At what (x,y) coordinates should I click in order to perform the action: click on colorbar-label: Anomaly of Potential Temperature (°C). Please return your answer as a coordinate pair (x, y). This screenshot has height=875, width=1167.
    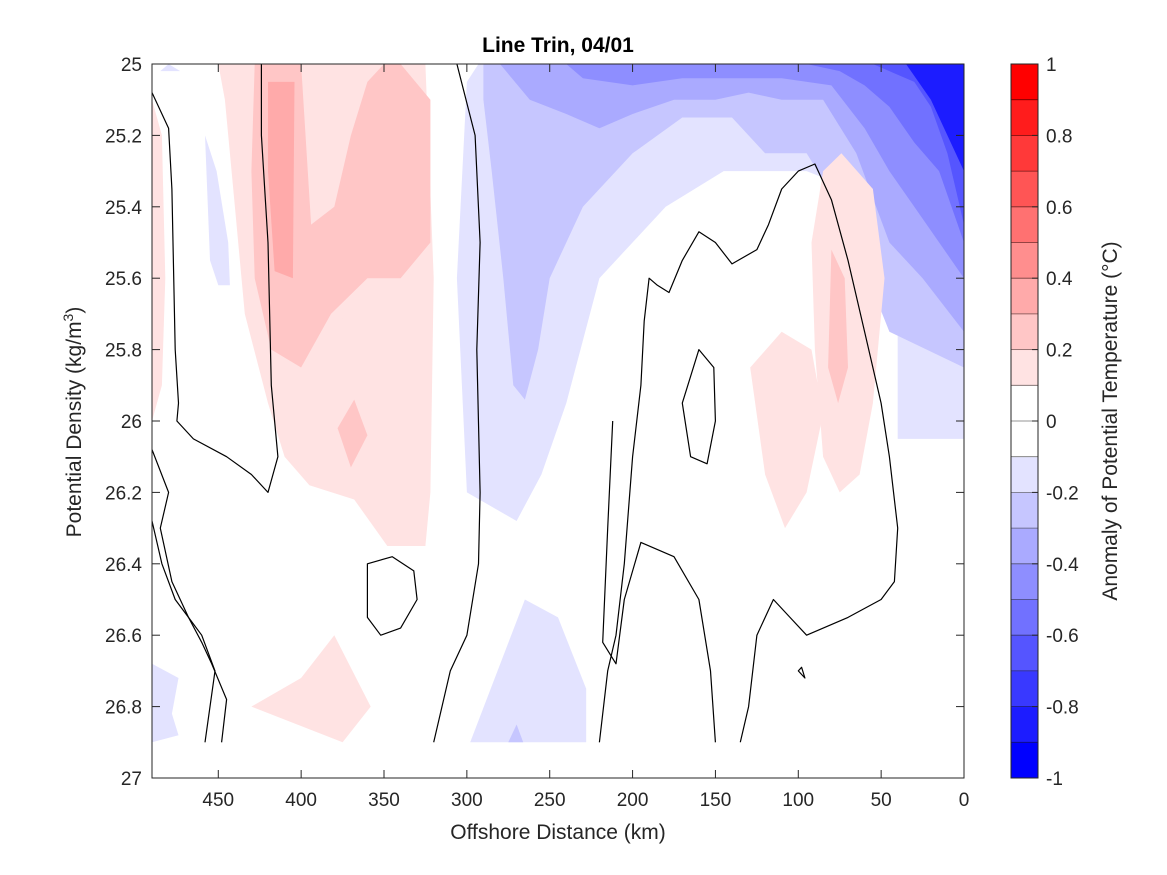
    Looking at the image, I should click on (1110, 420).